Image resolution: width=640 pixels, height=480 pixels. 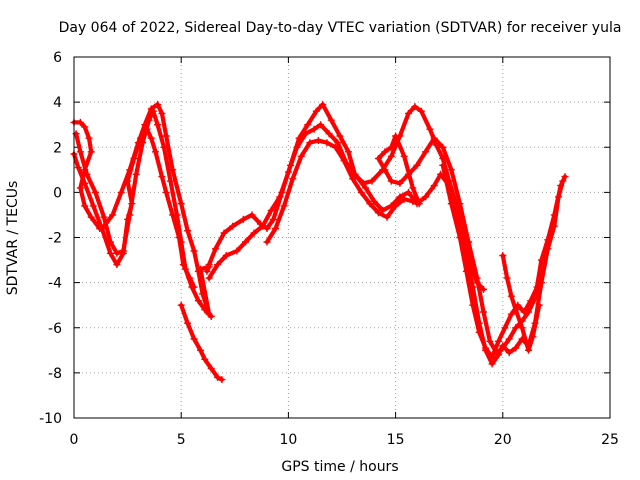 I want to click on y-tick-label: 0, so click(x=57, y=193).